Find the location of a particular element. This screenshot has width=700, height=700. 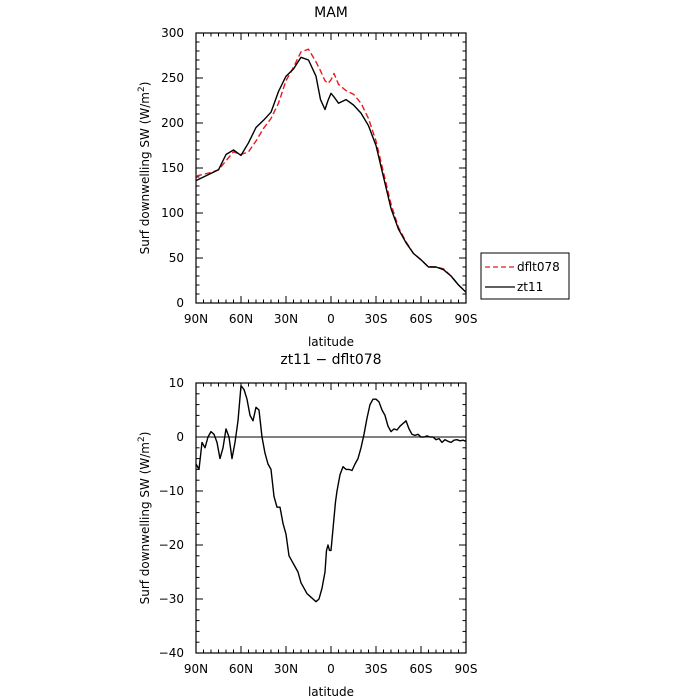

y-tick-label: 100 is located at coordinates (172, 213).